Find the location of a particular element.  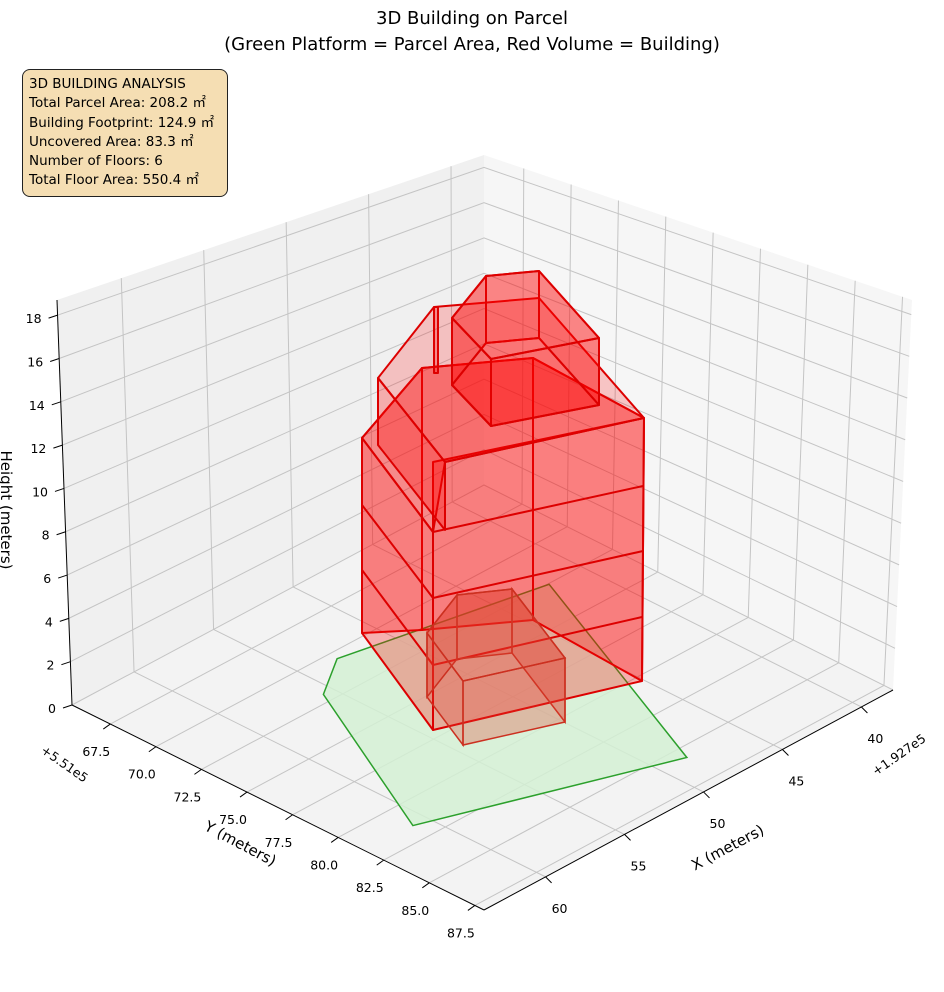

z-tick-label: 12 is located at coordinates (38, 448).